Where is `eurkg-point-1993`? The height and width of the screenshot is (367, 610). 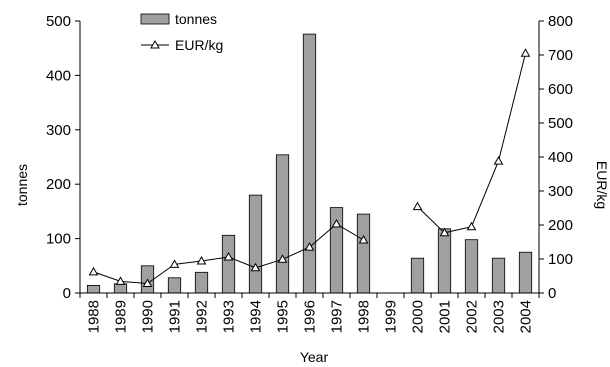
eurkg-point-1993 is located at coordinates (228, 256).